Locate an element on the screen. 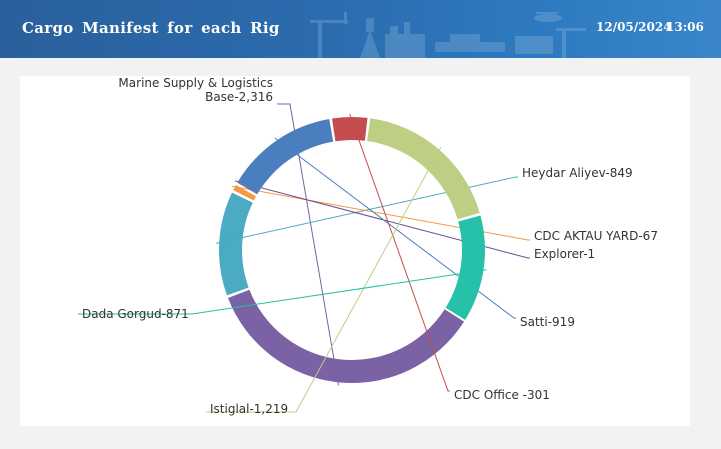 This screenshot has height=449, width=721. slice-label: CDC Office -301 is located at coordinates (502, 395).